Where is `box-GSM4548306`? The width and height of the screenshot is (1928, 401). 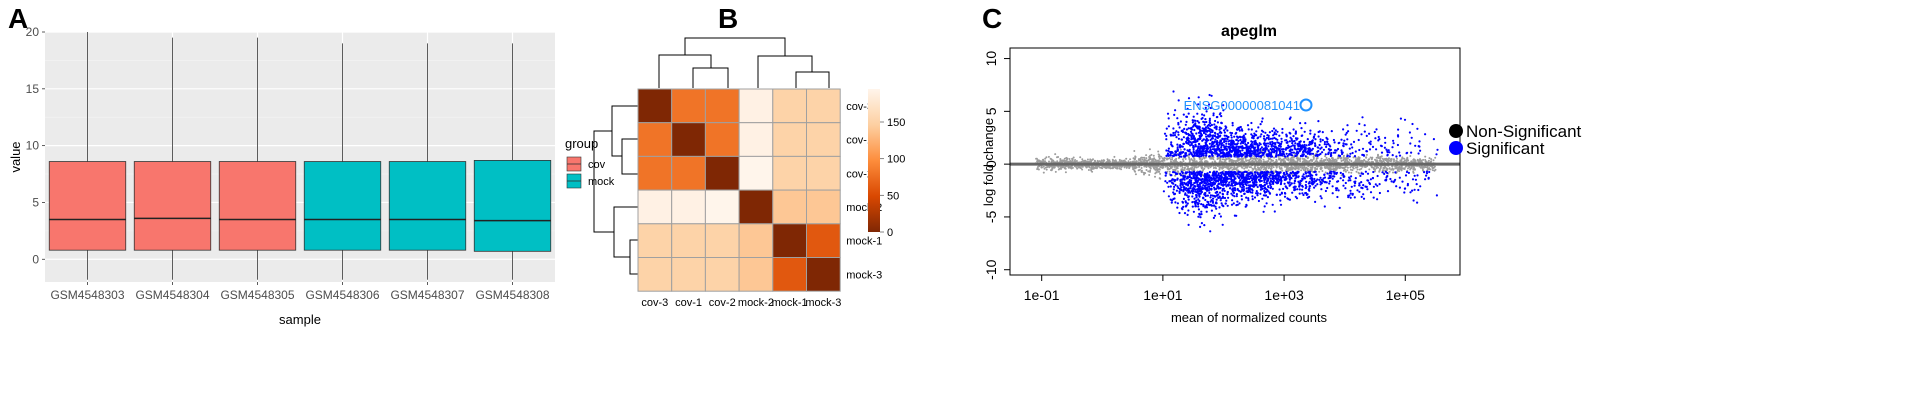 box-GSM4548306 is located at coordinates (342, 161).